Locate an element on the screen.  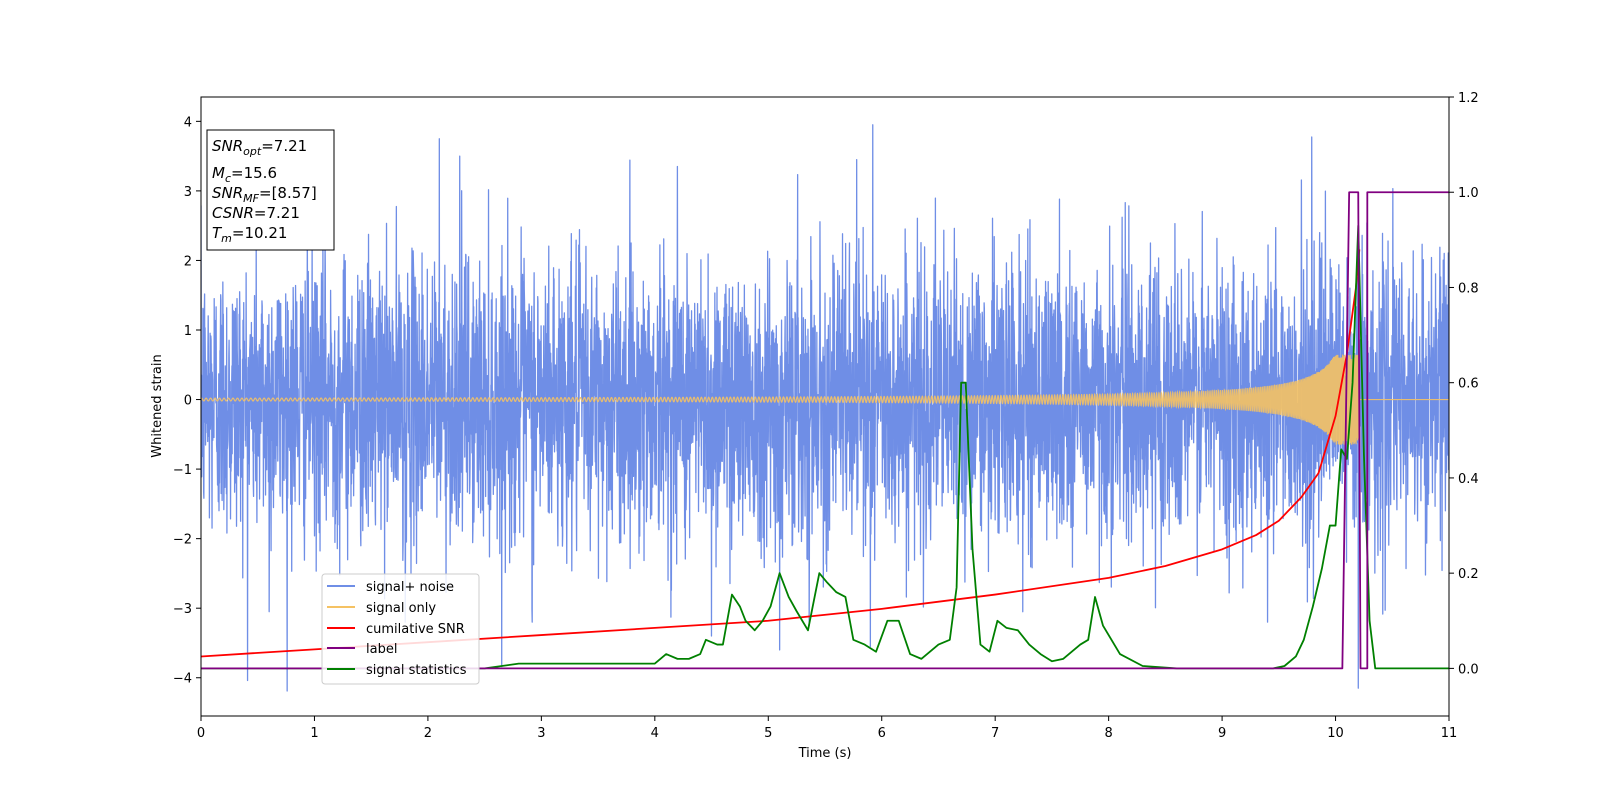
info-snr-mf-sub: MF is located at coordinates (251, 198).